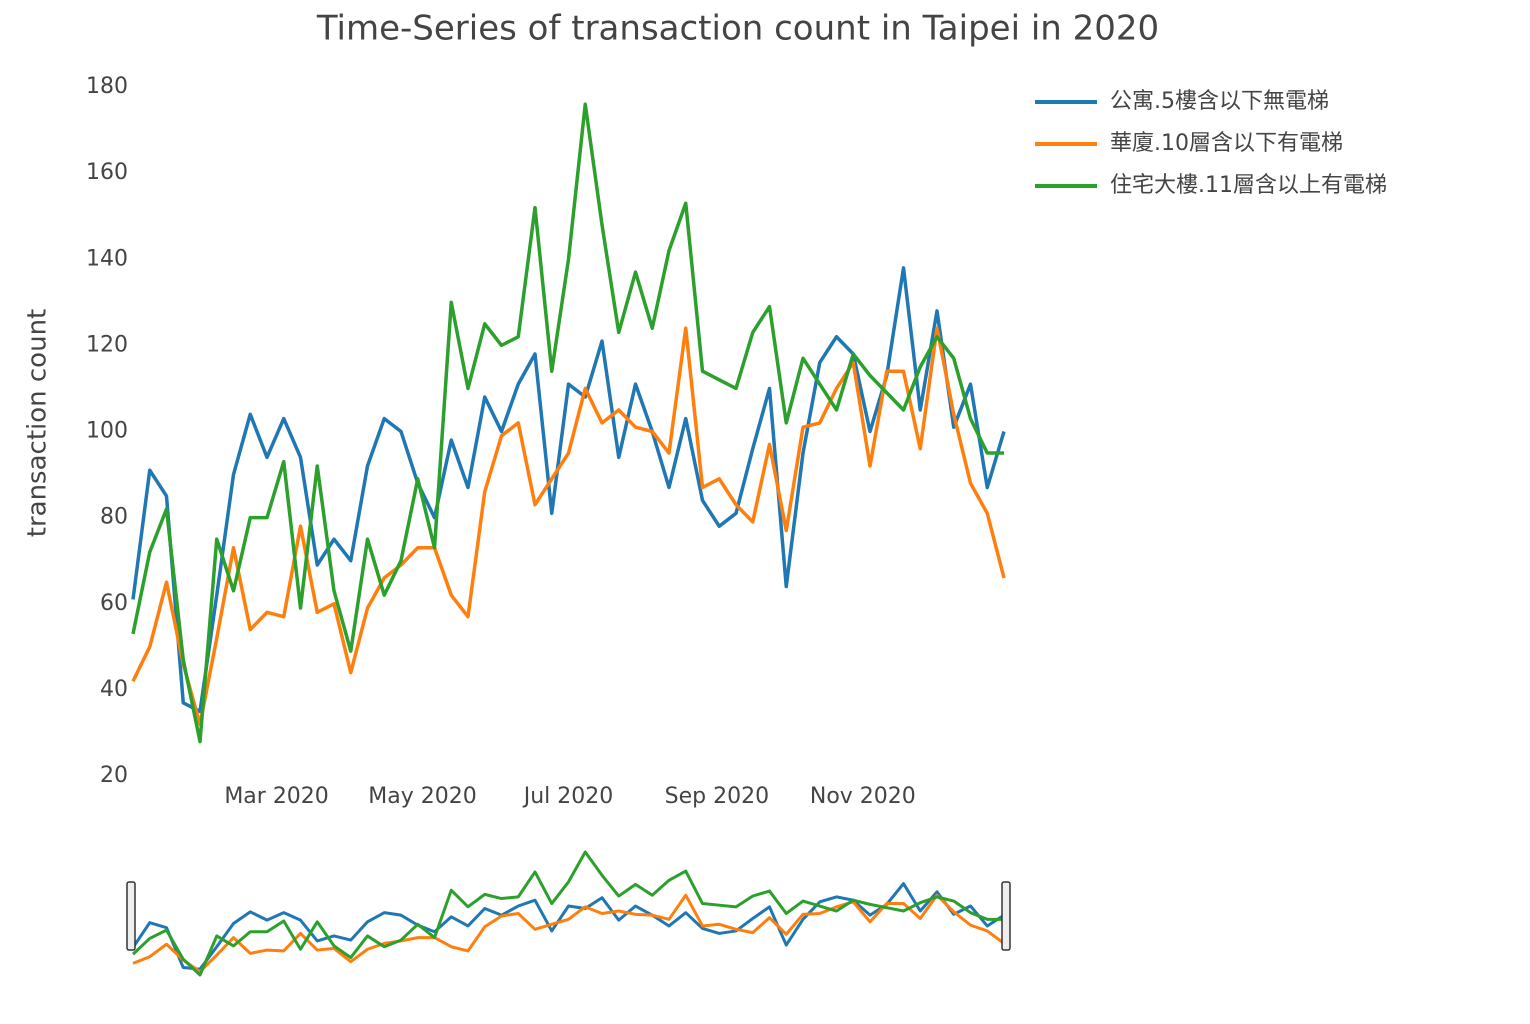  What do you see at coordinates (38, 423) in the screenshot?
I see `y-axis-label: transaction count` at bounding box center [38, 423].